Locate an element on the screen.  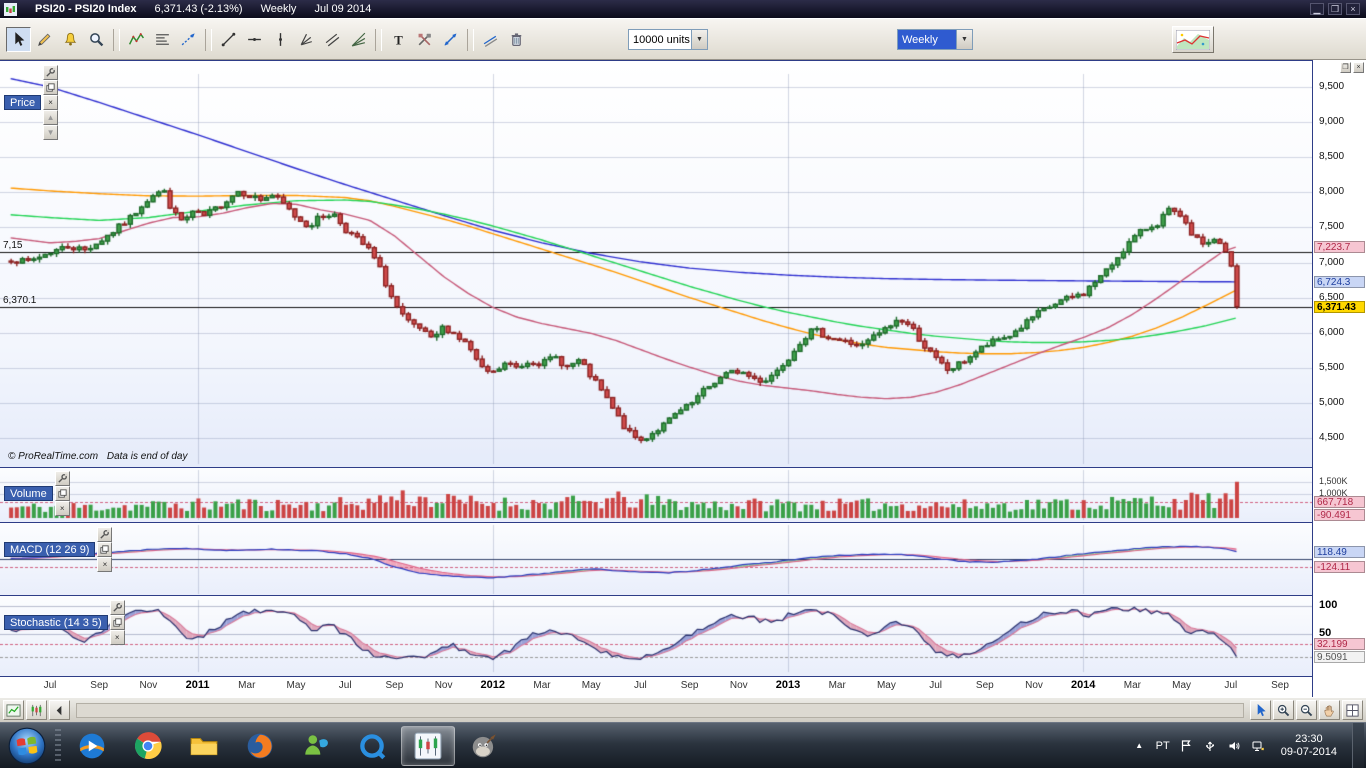
taskbar-messenger-button is located at coordinates (316, 746).